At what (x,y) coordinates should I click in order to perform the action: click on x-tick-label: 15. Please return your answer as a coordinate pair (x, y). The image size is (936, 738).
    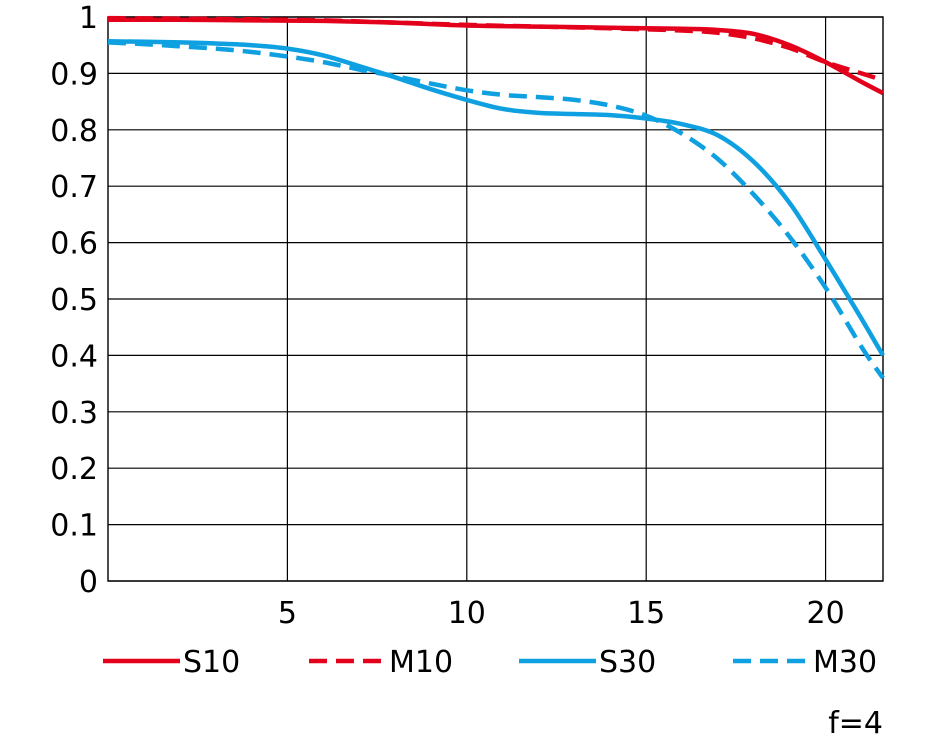
    Looking at the image, I should click on (646, 613).